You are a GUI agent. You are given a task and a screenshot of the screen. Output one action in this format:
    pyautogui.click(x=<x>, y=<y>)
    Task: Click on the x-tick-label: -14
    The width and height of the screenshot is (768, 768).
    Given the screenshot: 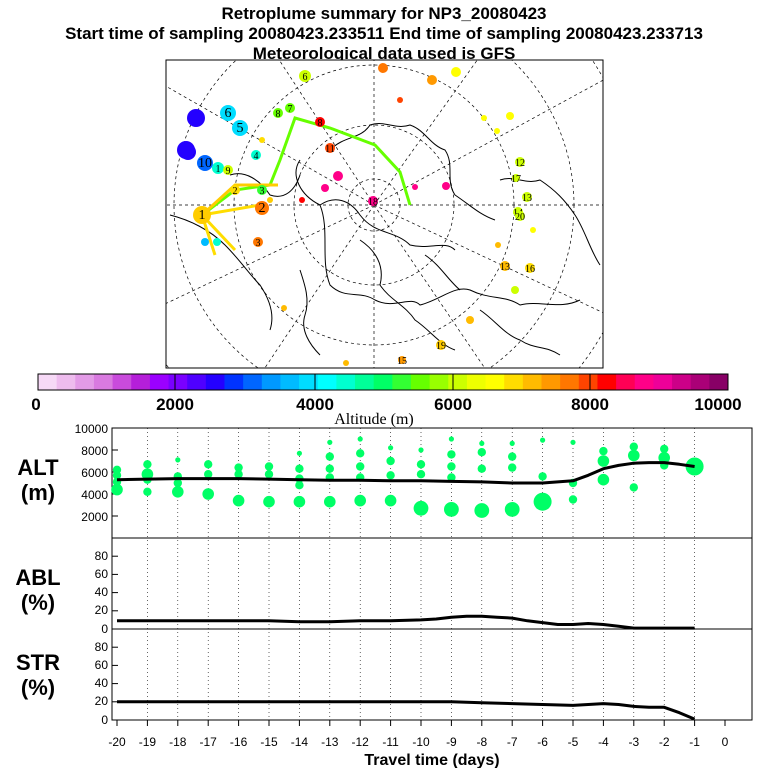 What is the action you would take?
    pyautogui.click(x=300, y=742)
    